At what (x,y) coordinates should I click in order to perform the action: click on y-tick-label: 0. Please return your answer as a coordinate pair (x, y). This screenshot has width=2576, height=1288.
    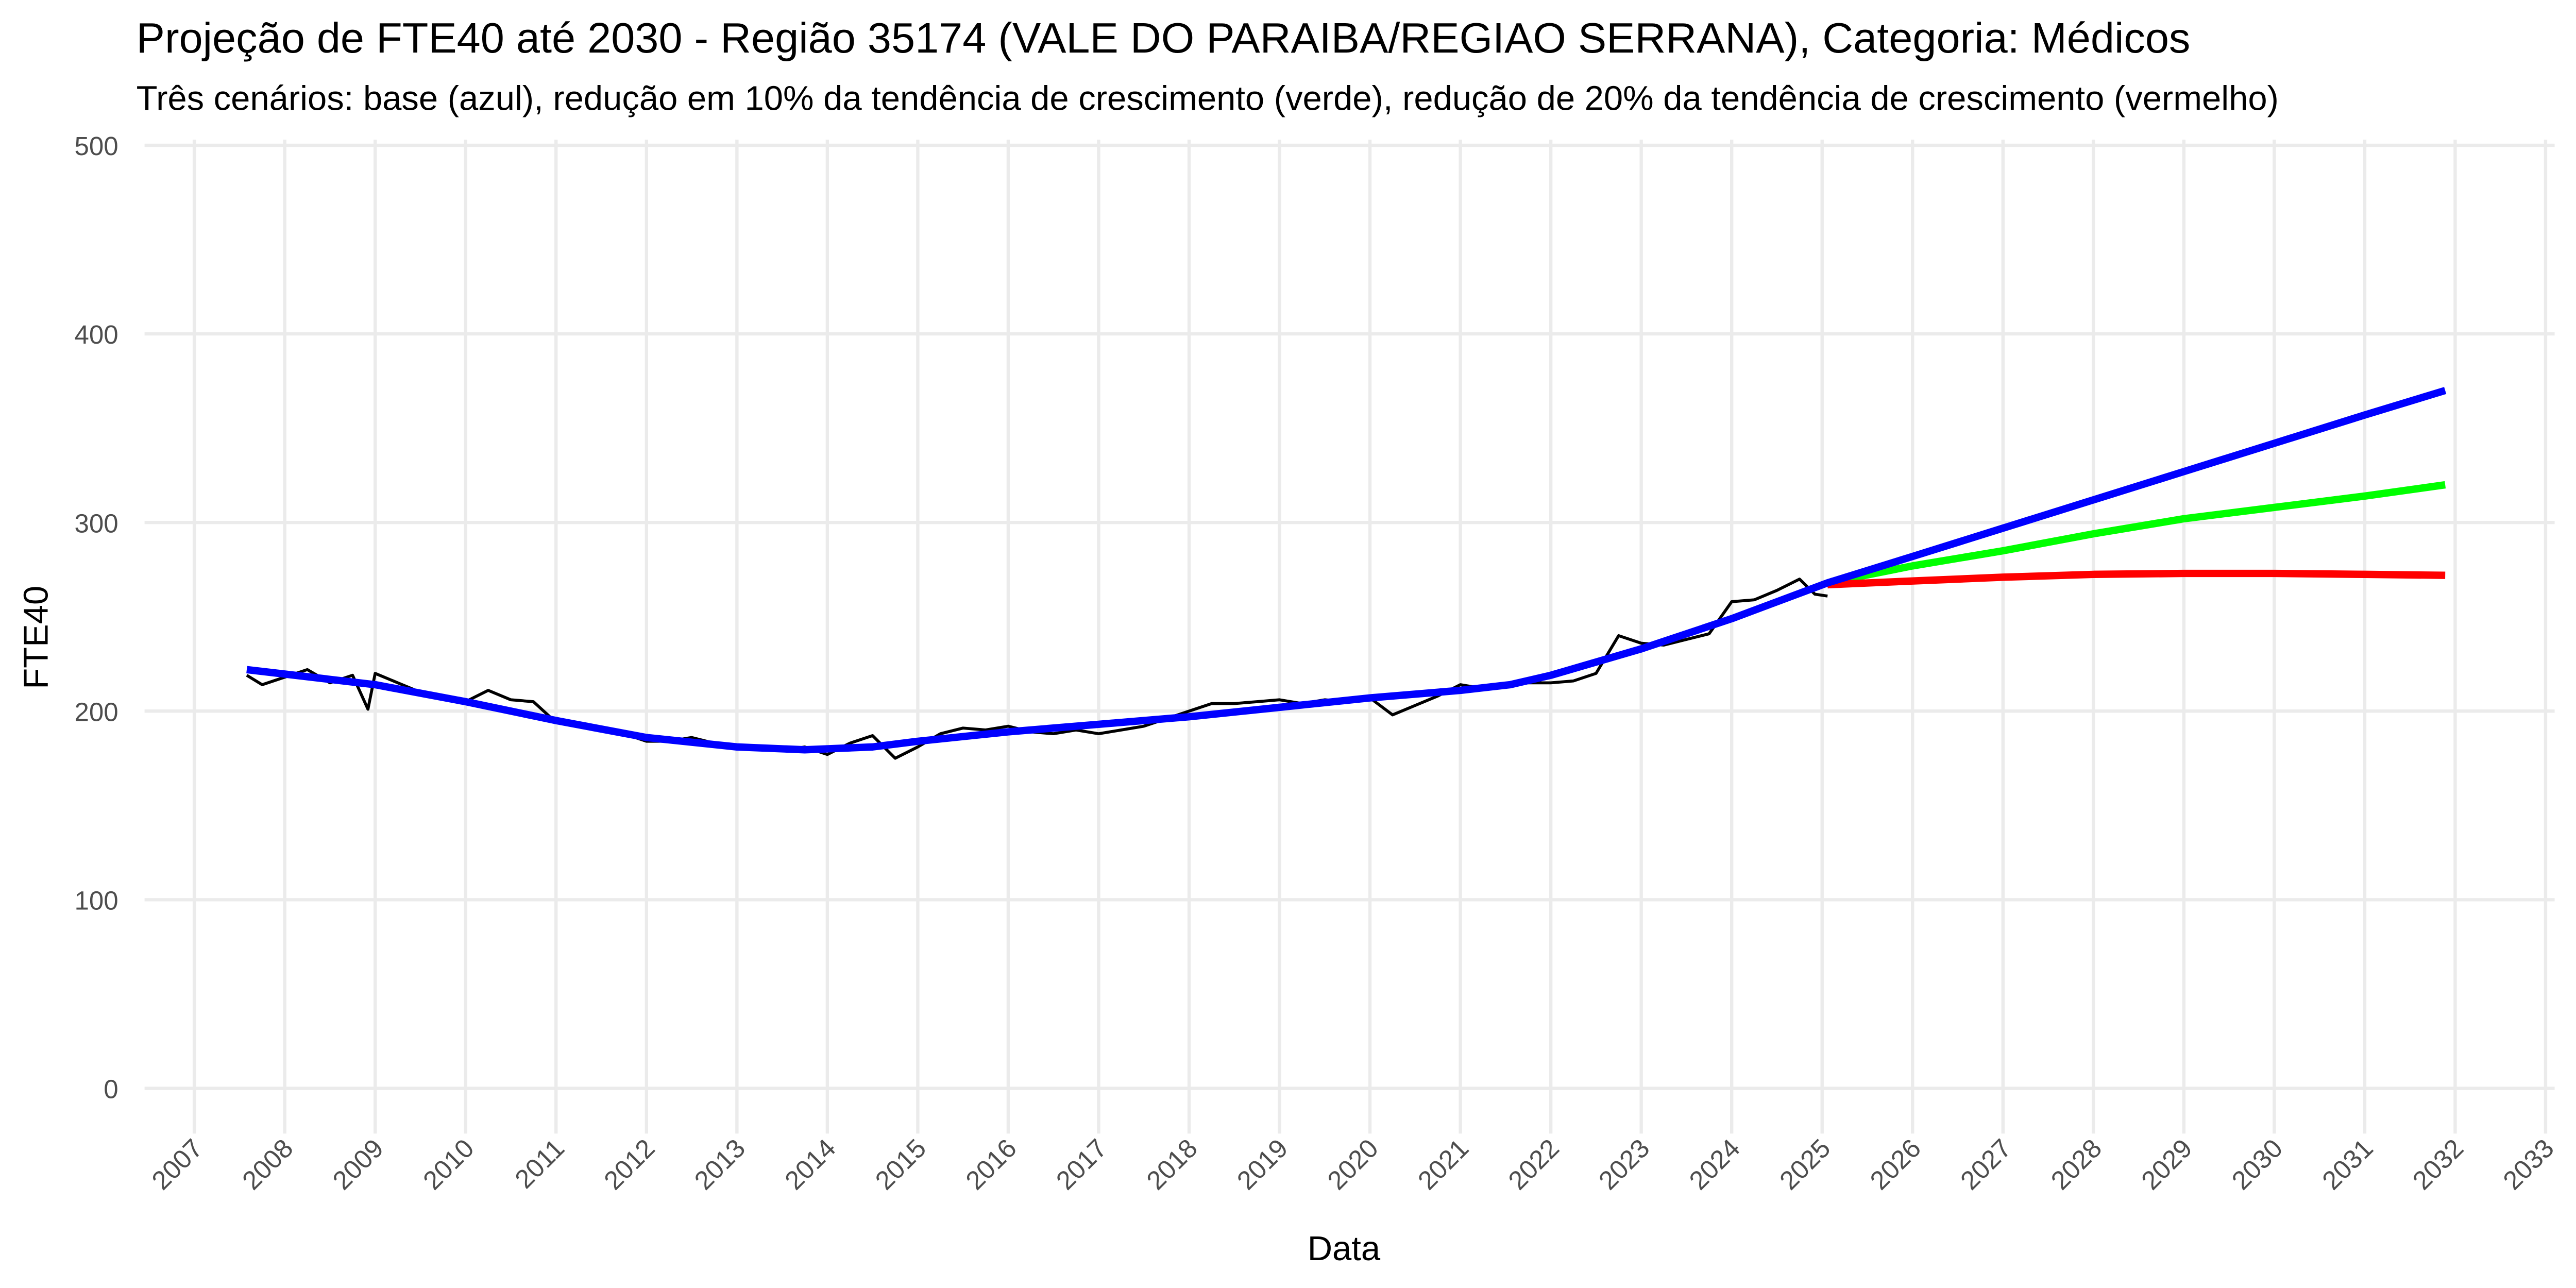
    Looking at the image, I should click on (111, 1089).